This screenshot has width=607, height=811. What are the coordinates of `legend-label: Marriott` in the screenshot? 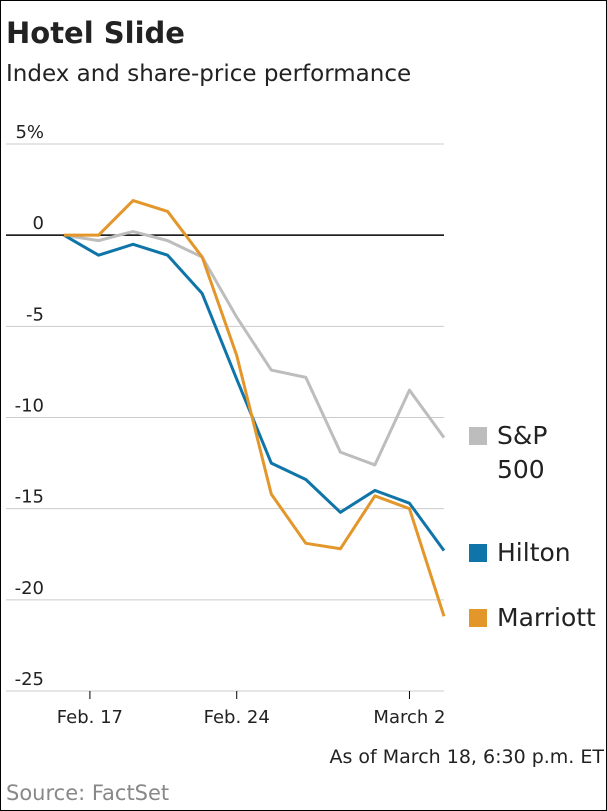 It's located at (546, 617).